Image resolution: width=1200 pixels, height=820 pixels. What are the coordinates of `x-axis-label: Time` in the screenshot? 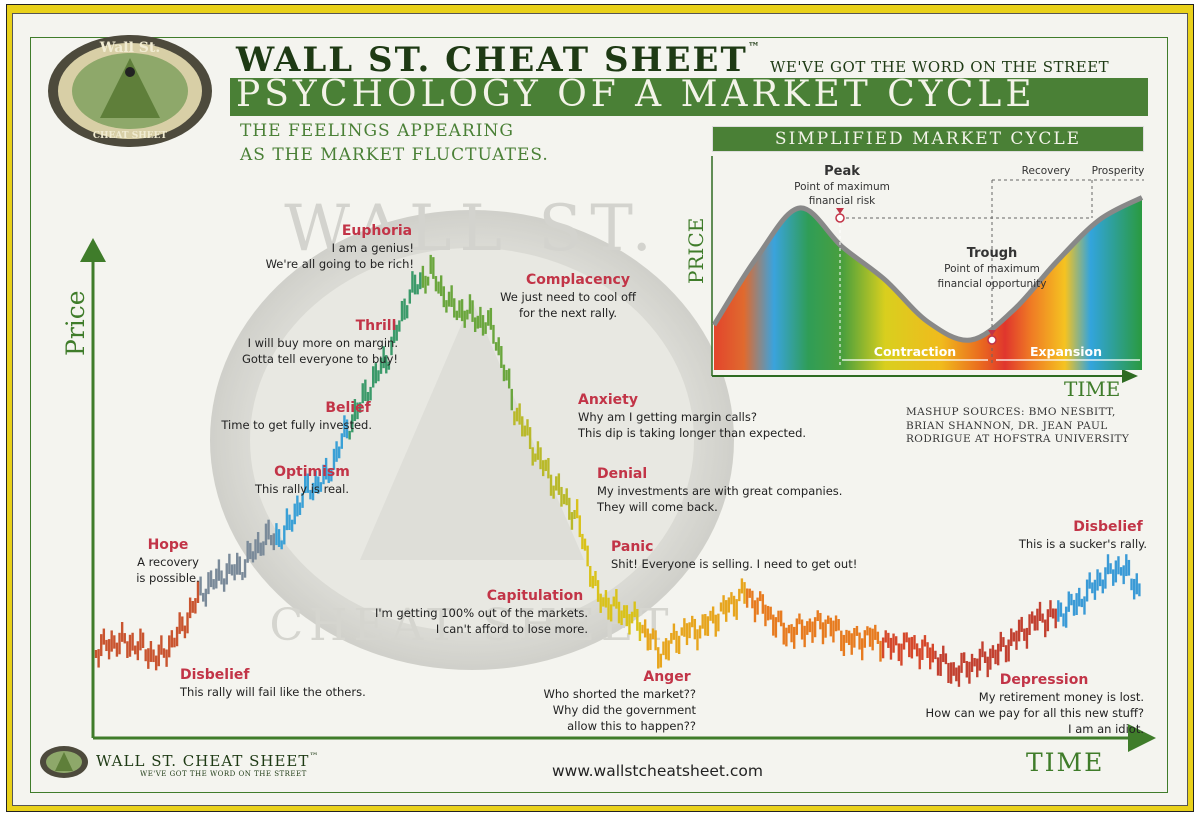 It's located at (1065, 762).